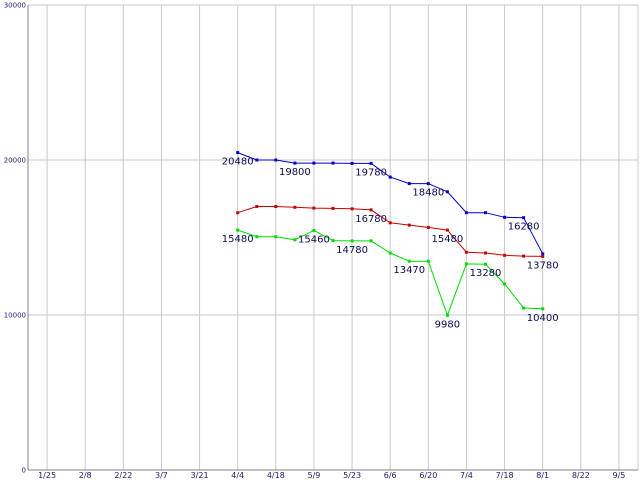 The width and height of the screenshot is (640, 480). What do you see at coordinates (371, 219) in the screenshot?
I see `data-label: 16780` at bounding box center [371, 219].